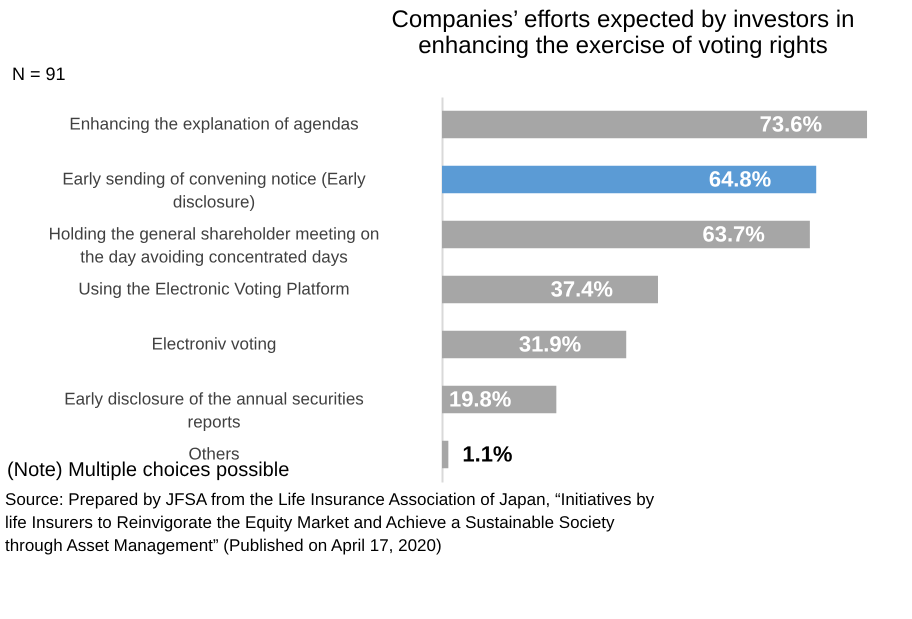  What do you see at coordinates (733, 234) in the screenshot?
I see `data-label: 63.7%` at bounding box center [733, 234].